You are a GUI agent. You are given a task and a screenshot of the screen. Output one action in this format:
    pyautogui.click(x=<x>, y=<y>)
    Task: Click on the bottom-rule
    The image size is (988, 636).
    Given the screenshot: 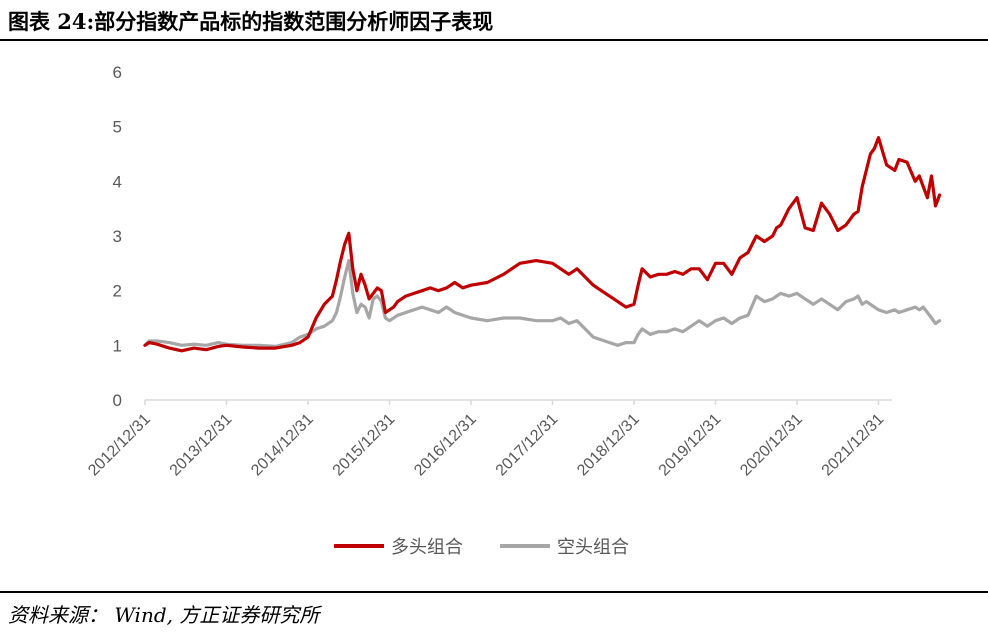 What is the action you would take?
    pyautogui.click(x=494, y=592)
    